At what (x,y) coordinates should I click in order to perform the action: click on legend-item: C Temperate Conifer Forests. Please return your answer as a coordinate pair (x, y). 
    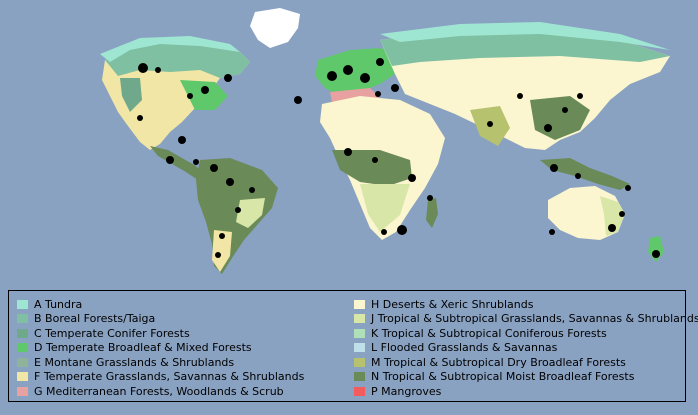
    Looking at the image, I should click on (160, 333).